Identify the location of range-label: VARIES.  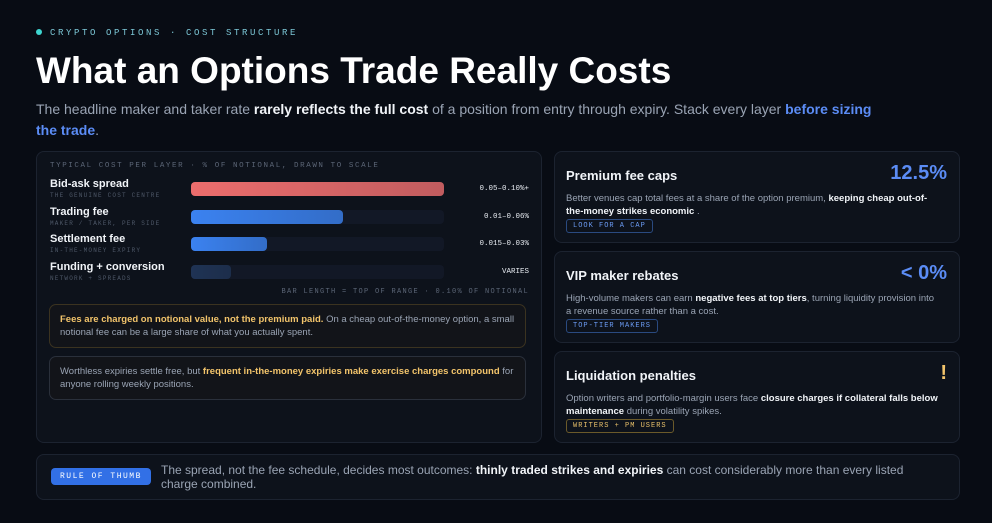
(515, 272).